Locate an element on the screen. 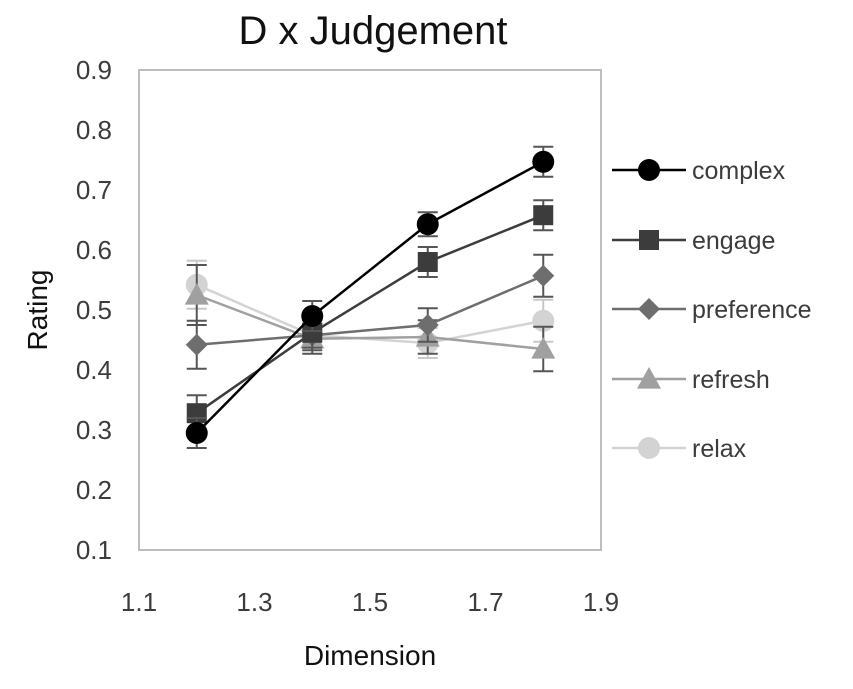  y-tick-label: 0.2 is located at coordinates (94, 490).